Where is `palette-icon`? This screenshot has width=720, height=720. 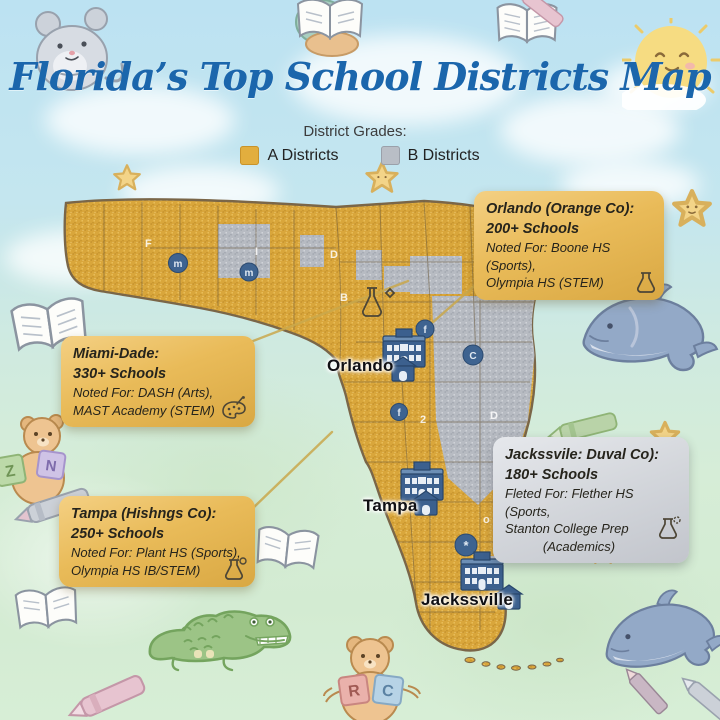 palette-icon is located at coordinates (234, 408).